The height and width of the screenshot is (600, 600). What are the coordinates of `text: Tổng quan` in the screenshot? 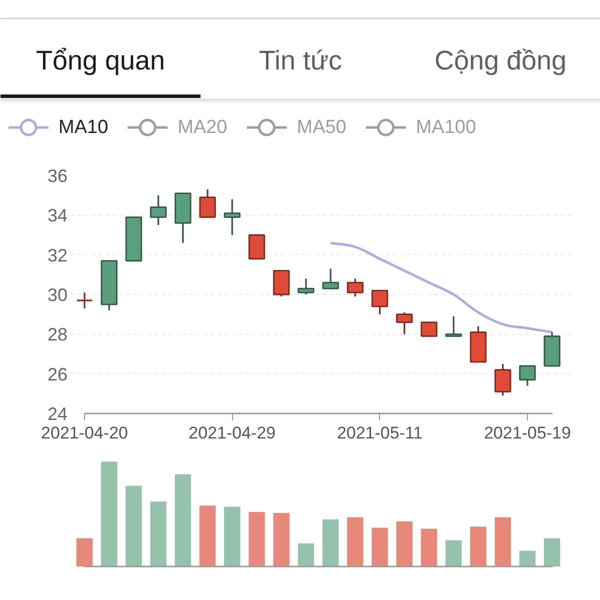 It's located at (101, 61).